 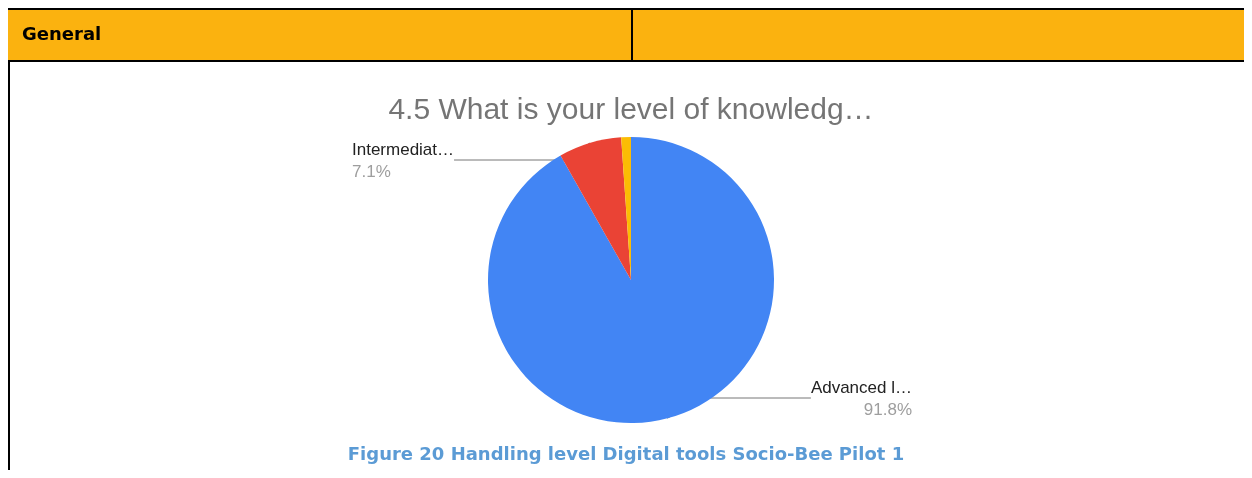 What do you see at coordinates (62, 33) in the screenshot?
I see `text: General` at bounding box center [62, 33].